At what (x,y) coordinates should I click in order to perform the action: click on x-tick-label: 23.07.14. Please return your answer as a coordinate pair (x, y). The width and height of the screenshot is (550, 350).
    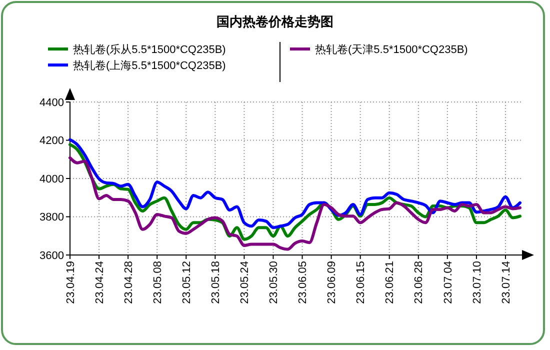
    Looking at the image, I should click on (506, 282).